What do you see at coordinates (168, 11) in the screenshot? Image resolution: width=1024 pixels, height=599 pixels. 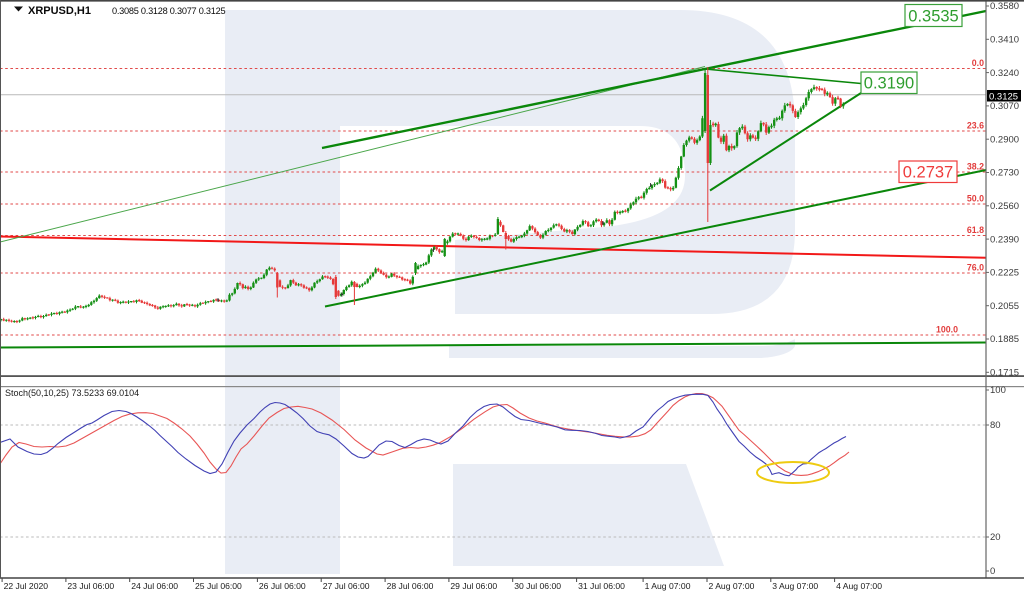 I see `svg-text: 0.3085 0.3128 0.3077 0.3125` at bounding box center [168, 11].